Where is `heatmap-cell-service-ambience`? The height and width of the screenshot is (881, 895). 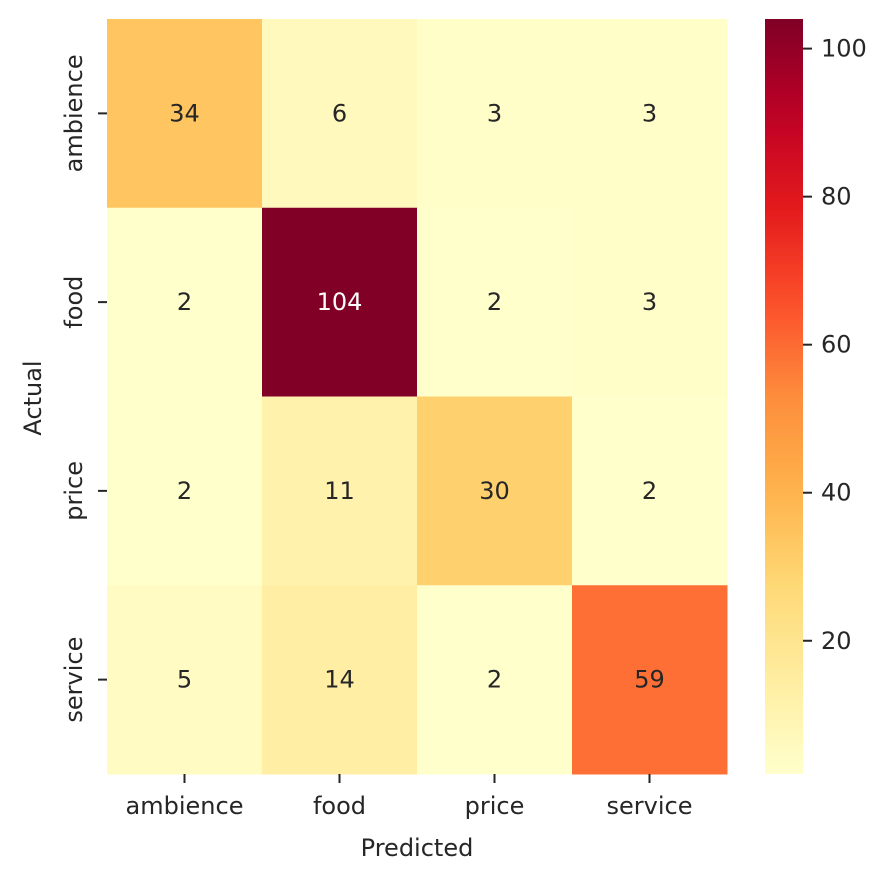 heatmap-cell-service-ambience is located at coordinates (185, 680).